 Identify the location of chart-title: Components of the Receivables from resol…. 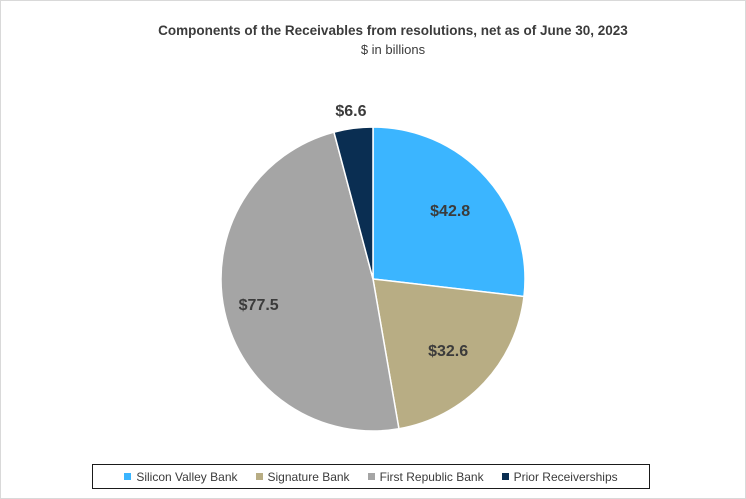
(393, 30).